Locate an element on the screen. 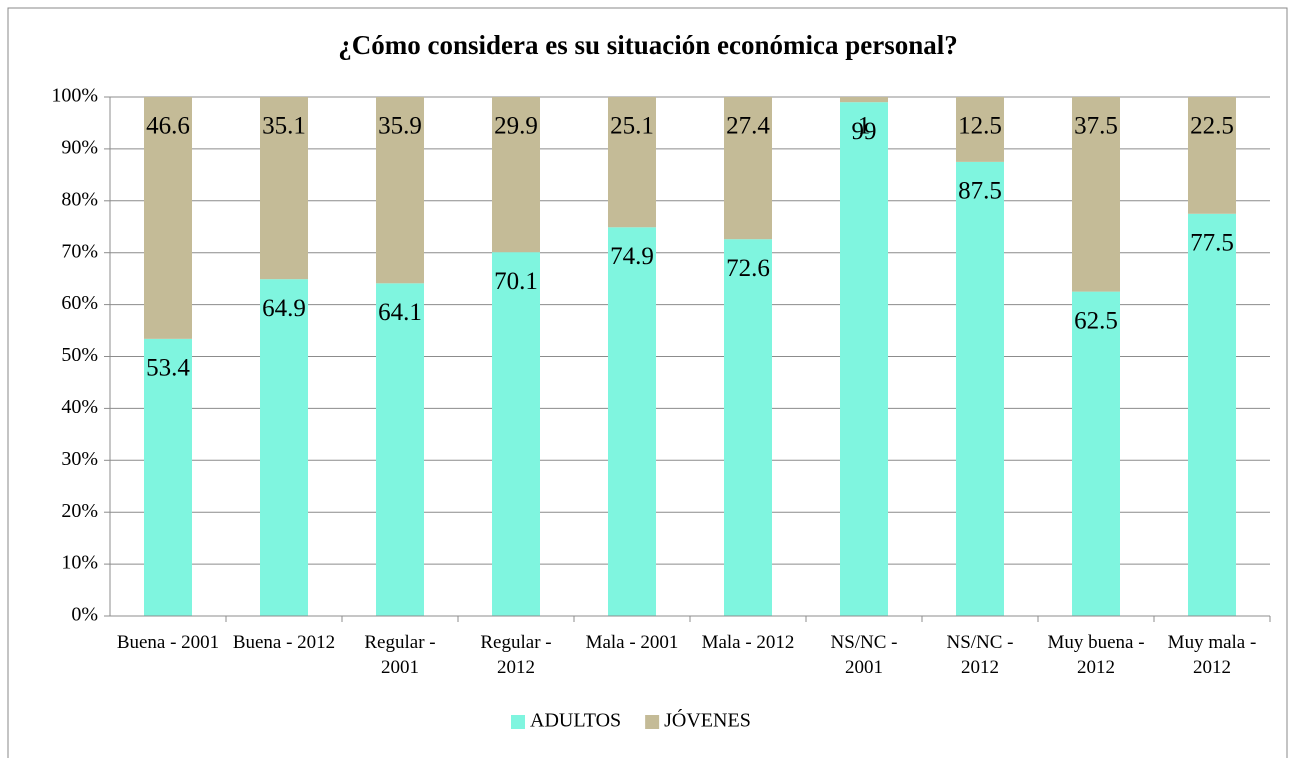 The image size is (1296, 758). data-label: 37.5 is located at coordinates (1096, 126).